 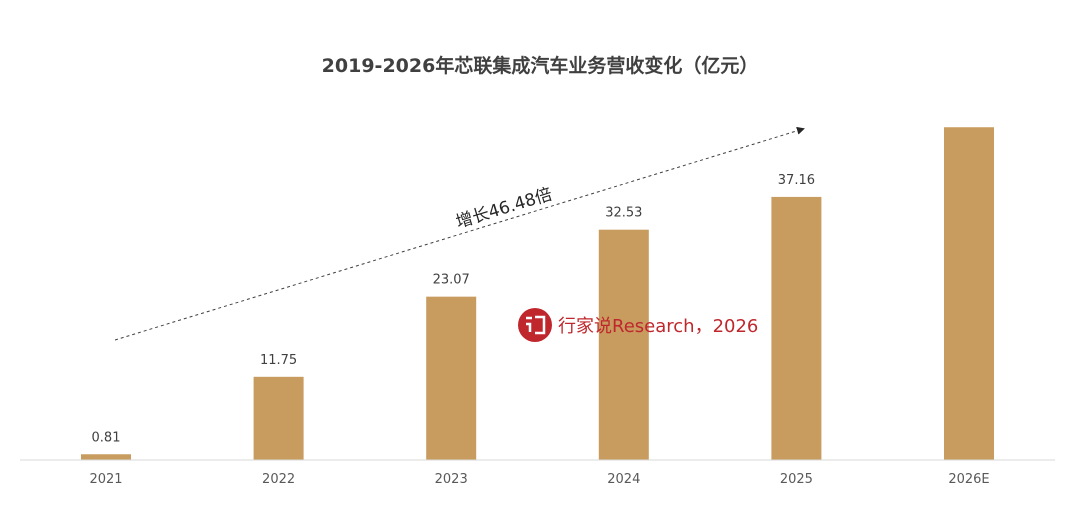 What do you see at coordinates (623, 344) in the screenshot?
I see `bar-2024` at bounding box center [623, 344].